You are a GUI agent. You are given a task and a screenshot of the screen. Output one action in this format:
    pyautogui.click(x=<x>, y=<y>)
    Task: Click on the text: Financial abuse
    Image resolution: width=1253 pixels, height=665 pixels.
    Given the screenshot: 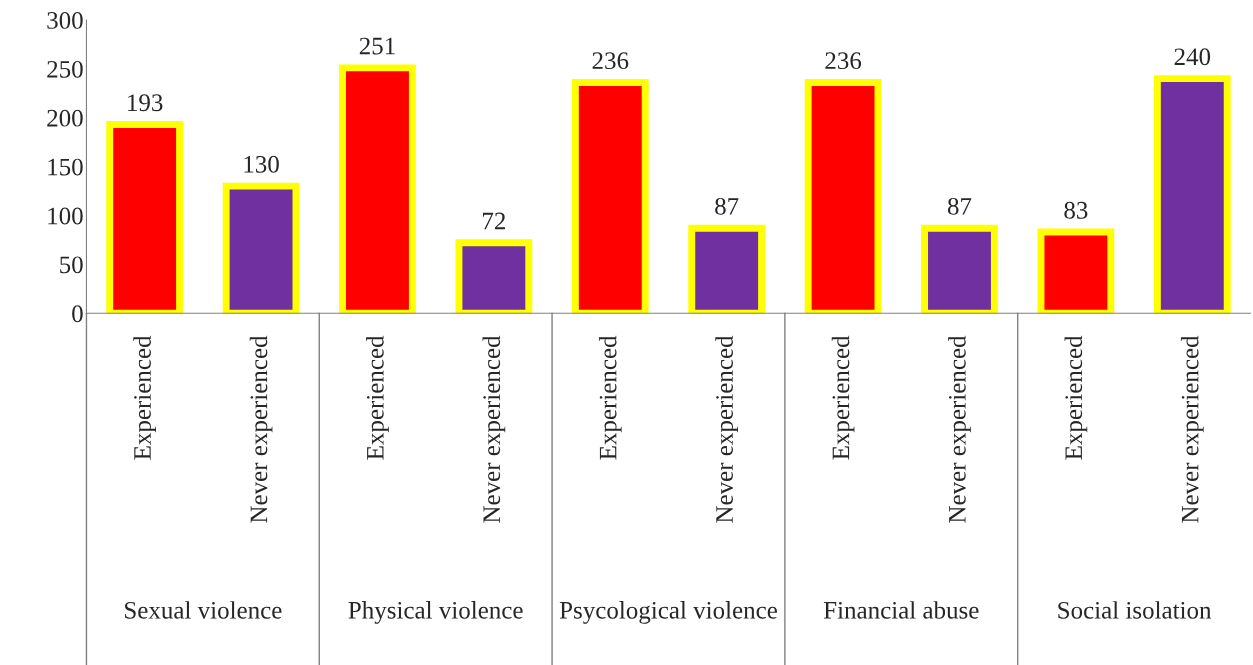 What is the action you would take?
    pyautogui.click(x=901, y=610)
    